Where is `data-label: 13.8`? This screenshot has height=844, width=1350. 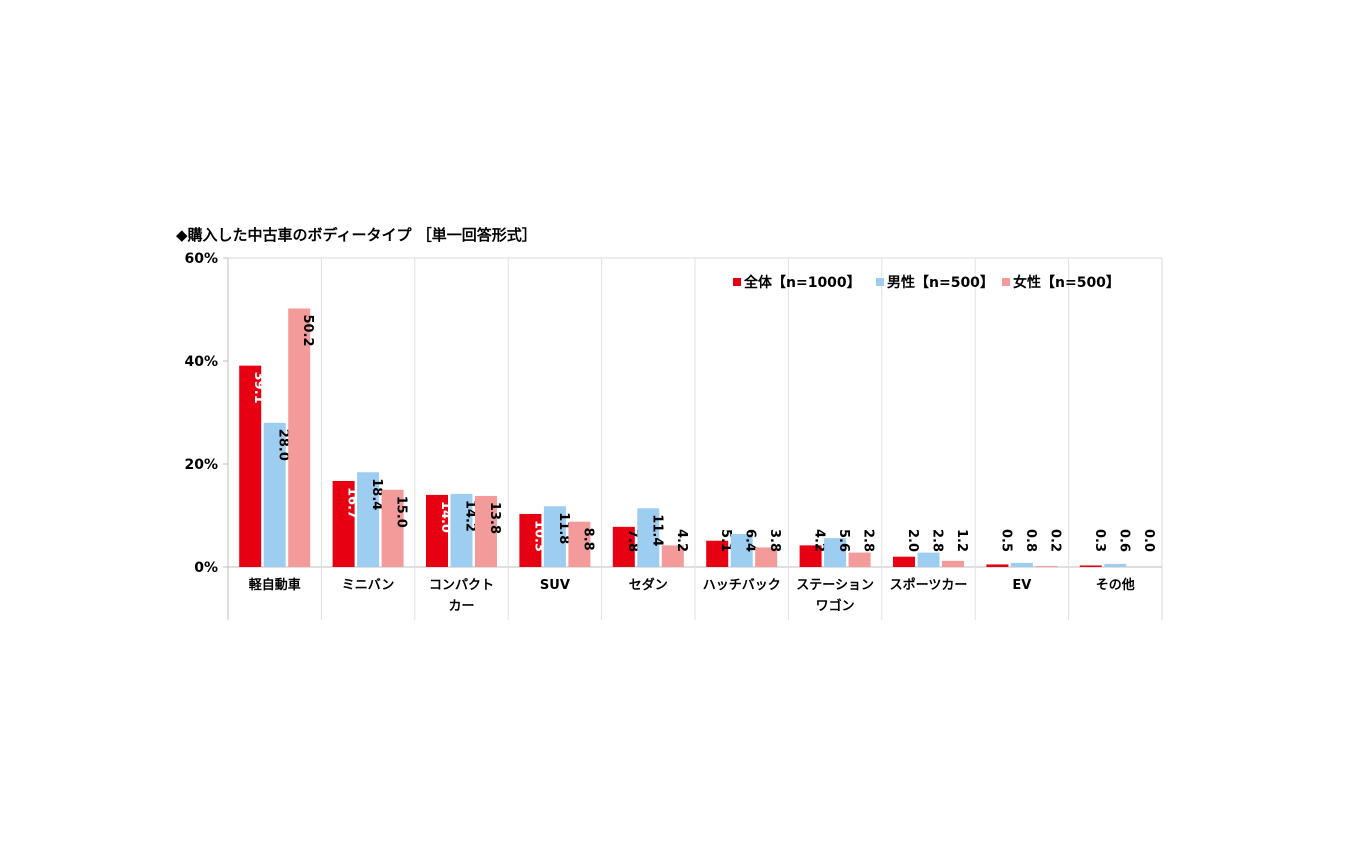 data-label: 13.8 is located at coordinates (494, 518).